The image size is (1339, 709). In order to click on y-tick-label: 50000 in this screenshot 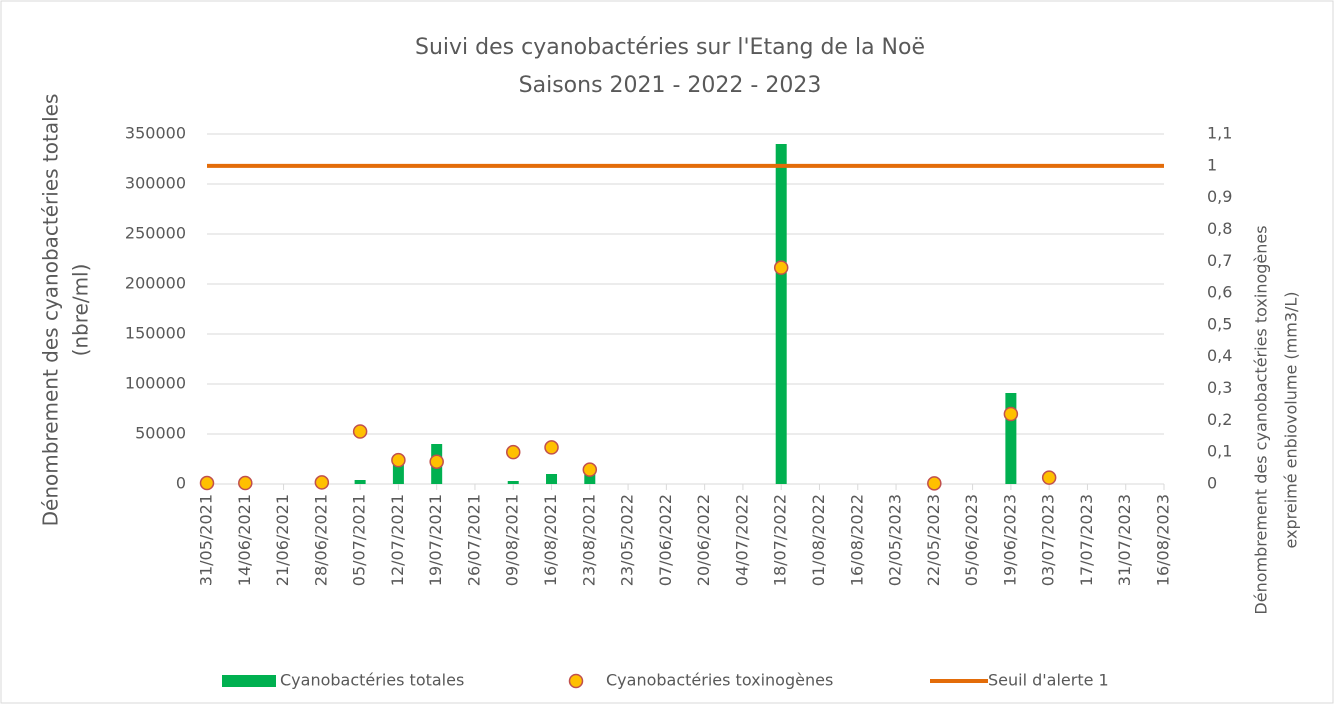, I will do `click(160, 433)`.